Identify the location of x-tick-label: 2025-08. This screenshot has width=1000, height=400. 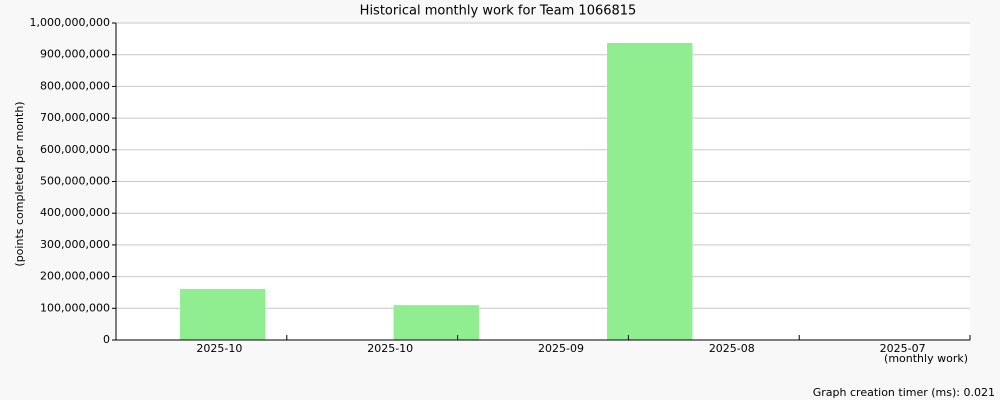
(732, 348).